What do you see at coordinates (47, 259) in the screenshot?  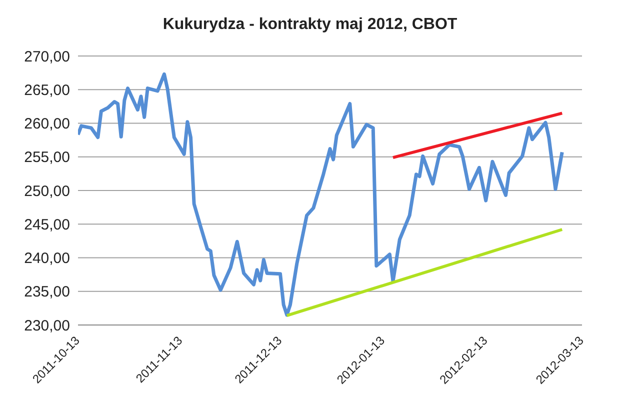 I see `y-tick-label: 240,00` at bounding box center [47, 259].